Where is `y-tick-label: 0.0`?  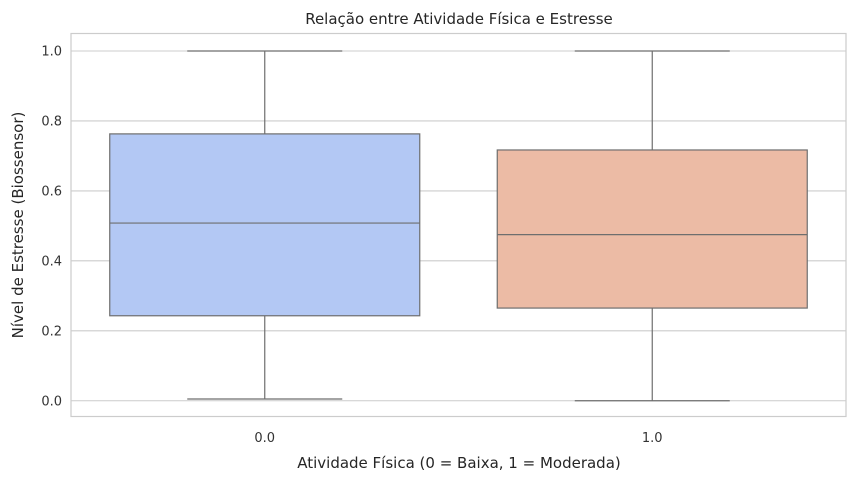
y-tick-label: 0.0 is located at coordinates (51, 401).